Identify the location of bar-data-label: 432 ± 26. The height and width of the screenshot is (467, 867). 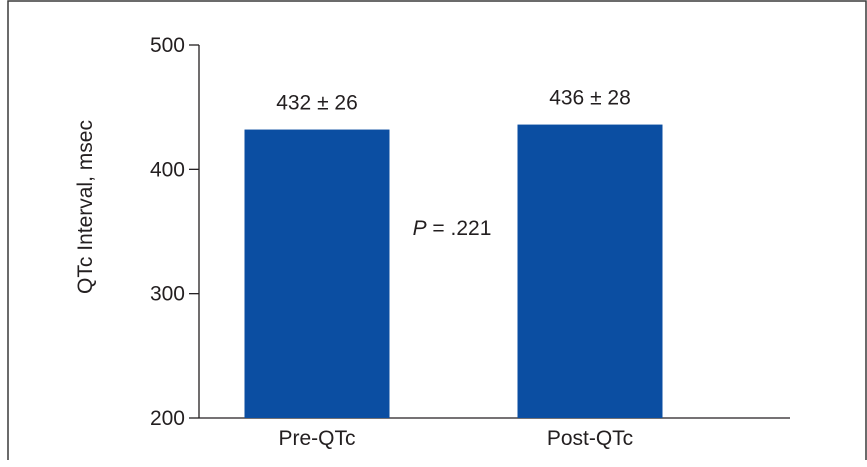
(317, 103).